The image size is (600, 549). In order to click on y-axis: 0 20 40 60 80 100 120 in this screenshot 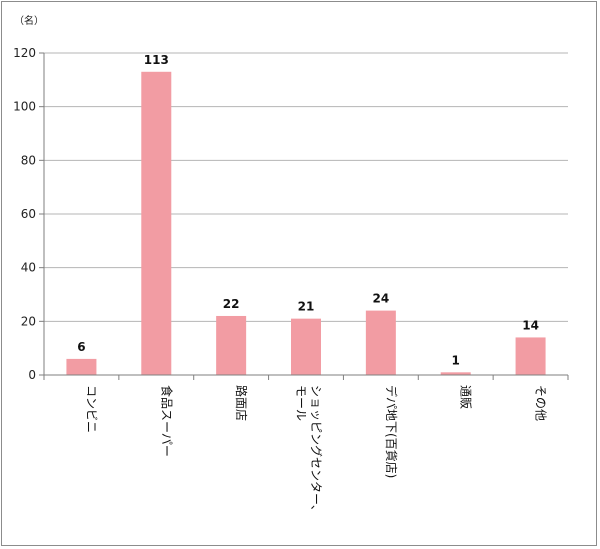, I will do `click(29, 214)`.